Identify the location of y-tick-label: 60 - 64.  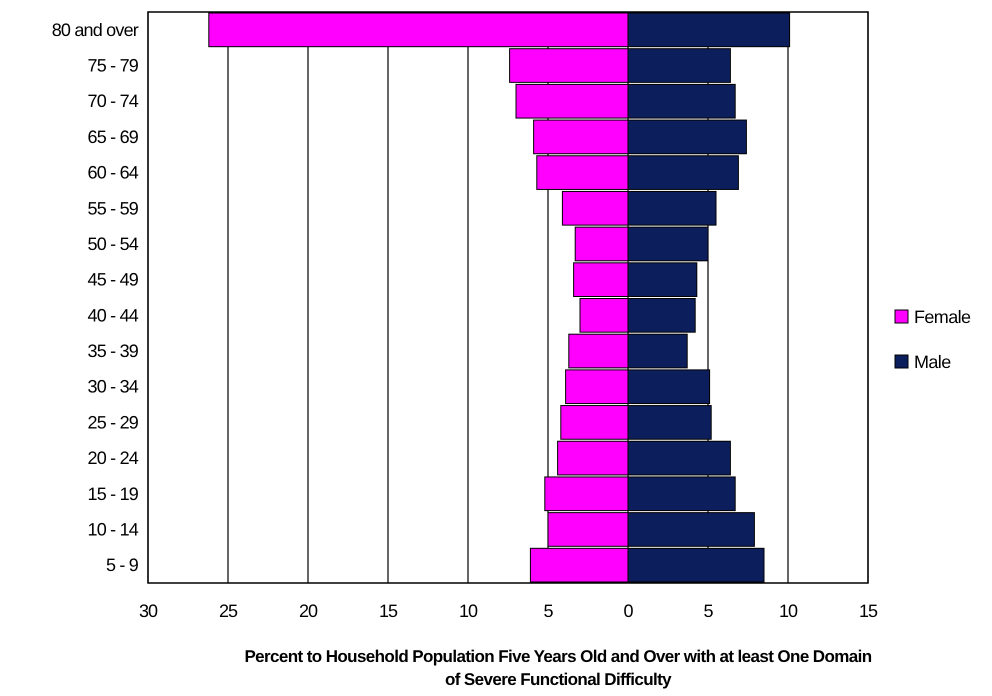
(113, 172).